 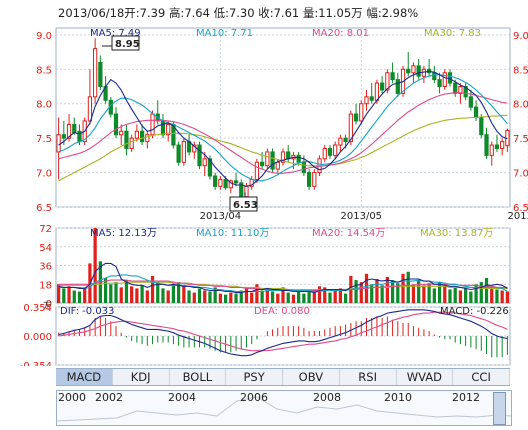 What do you see at coordinates (221, 216) in the screenshot?
I see `price-xtick: 2013/04` at bounding box center [221, 216].